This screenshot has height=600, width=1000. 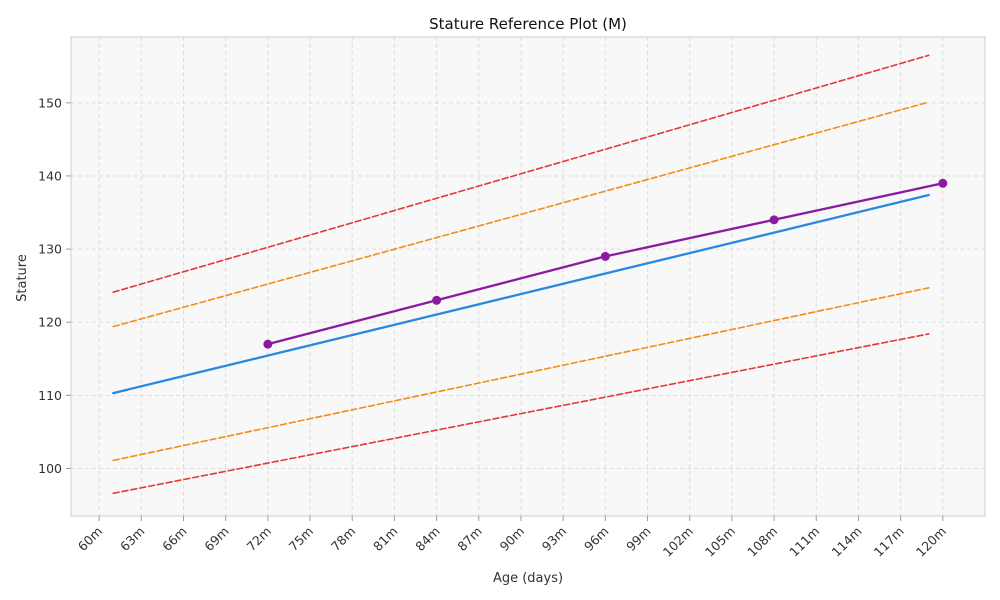 I want to click on x-tick-label: 69m, so click(x=216, y=539).